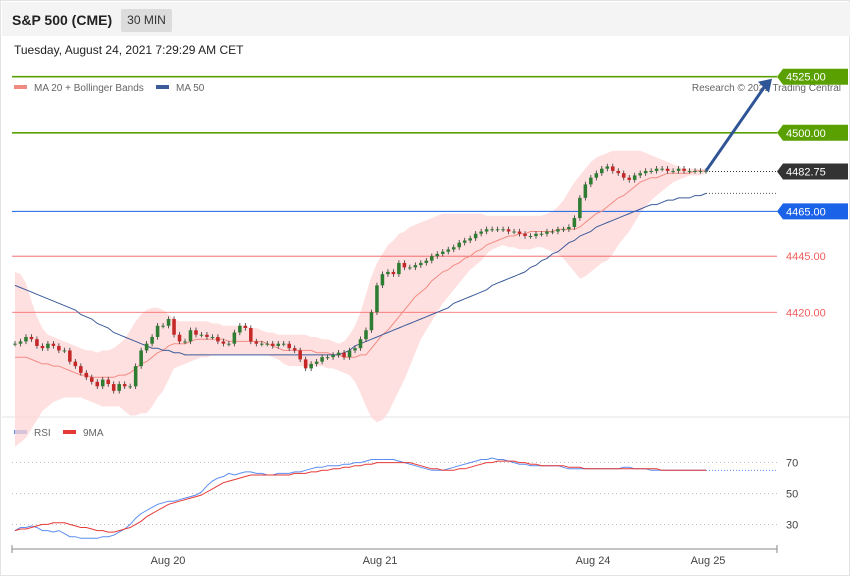 The image size is (850, 577). What do you see at coordinates (806, 212) in the screenshot?
I see `level-label-4465.00: 4465.00` at bounding box center [806, 212].